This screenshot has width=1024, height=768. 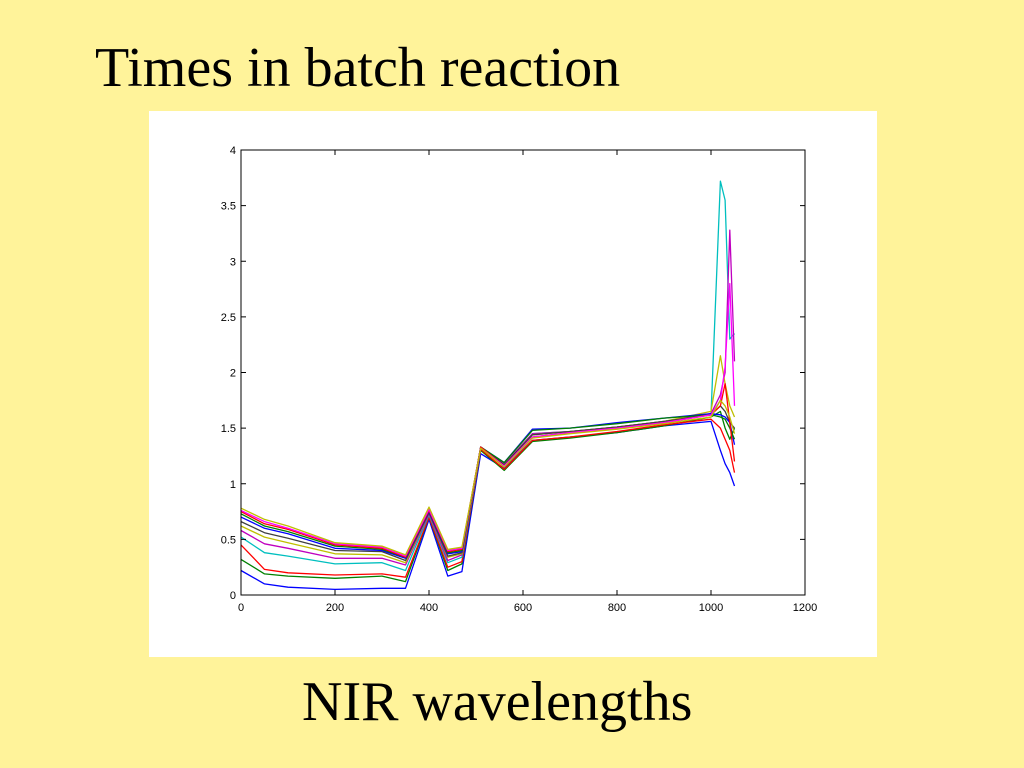 I want to click on y-tick-label: 3, so click(x=233, y=262).